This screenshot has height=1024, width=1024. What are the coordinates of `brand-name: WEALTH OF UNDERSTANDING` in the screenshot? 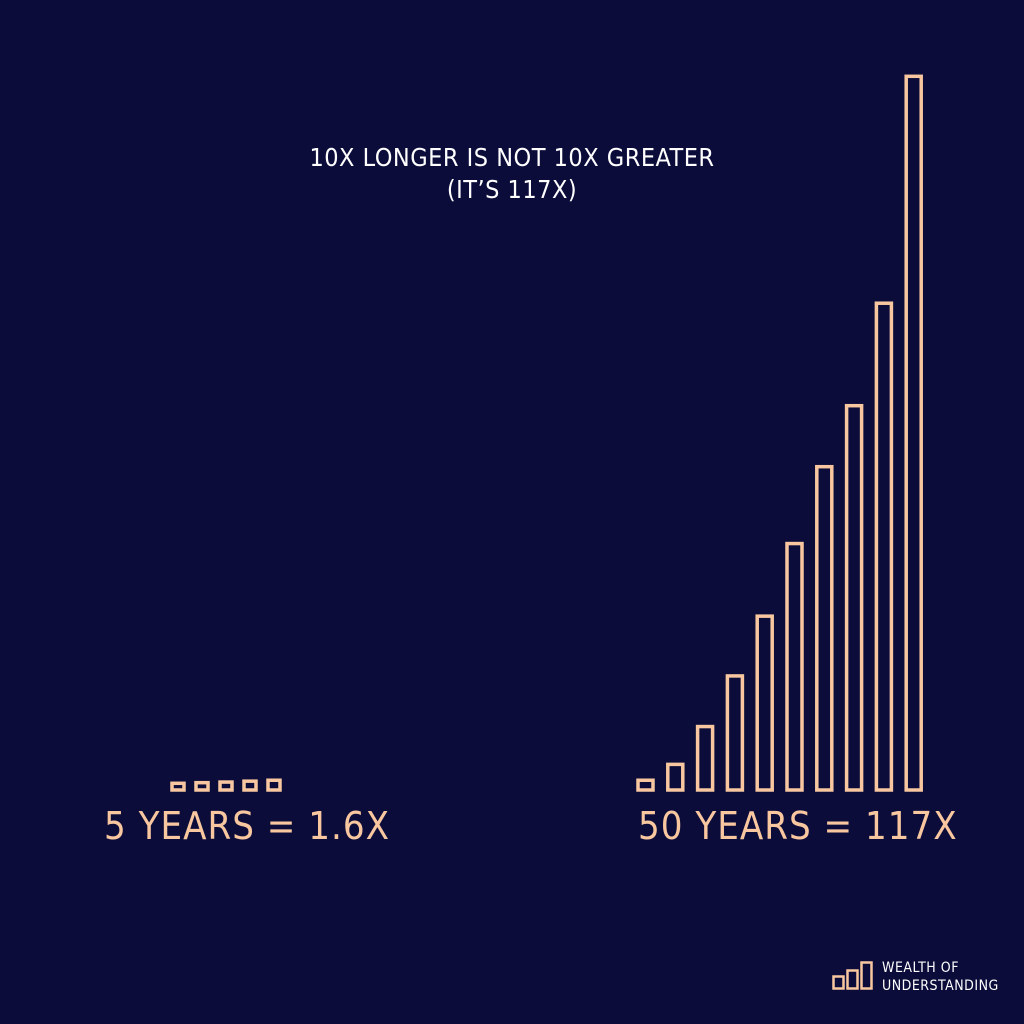 It's located at (940, 977).